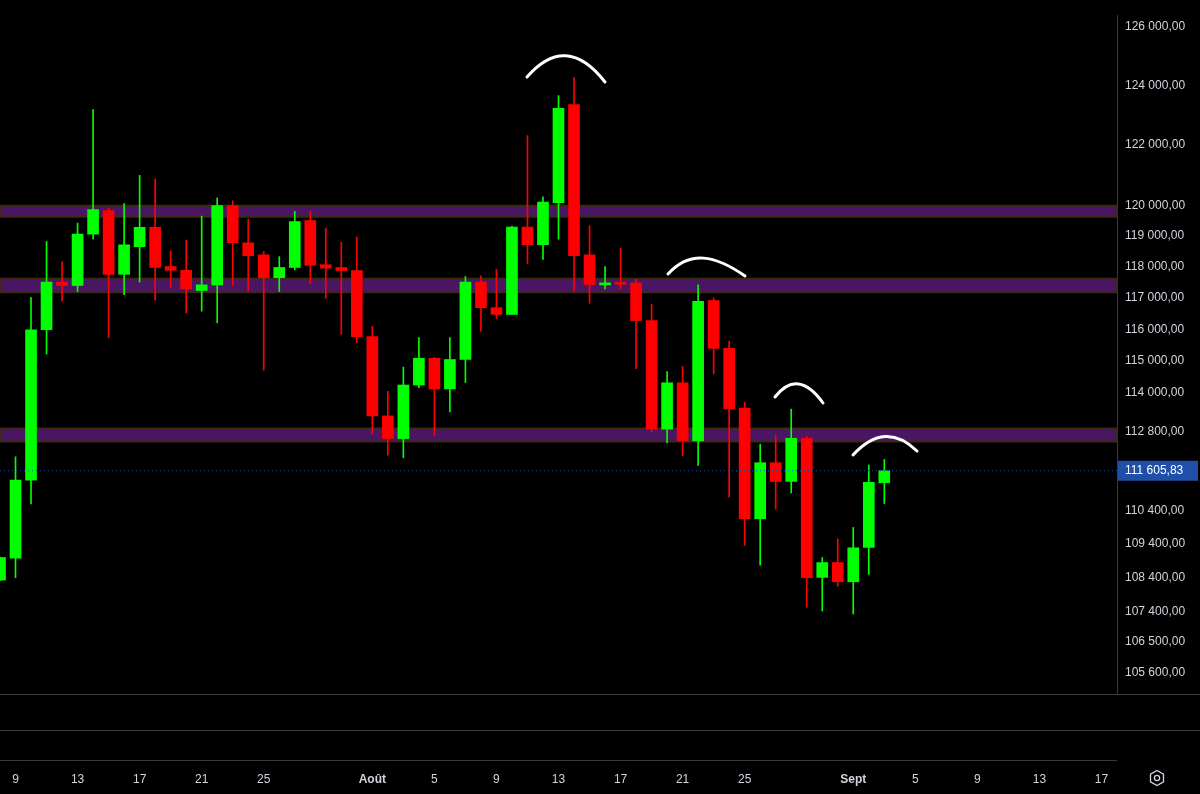 The height and width of the screenshot is (794, 1200). Describe the element at coordinates (1155, 543) in the screenshot. I see `y-tick-label: 109 400,00` at that location.